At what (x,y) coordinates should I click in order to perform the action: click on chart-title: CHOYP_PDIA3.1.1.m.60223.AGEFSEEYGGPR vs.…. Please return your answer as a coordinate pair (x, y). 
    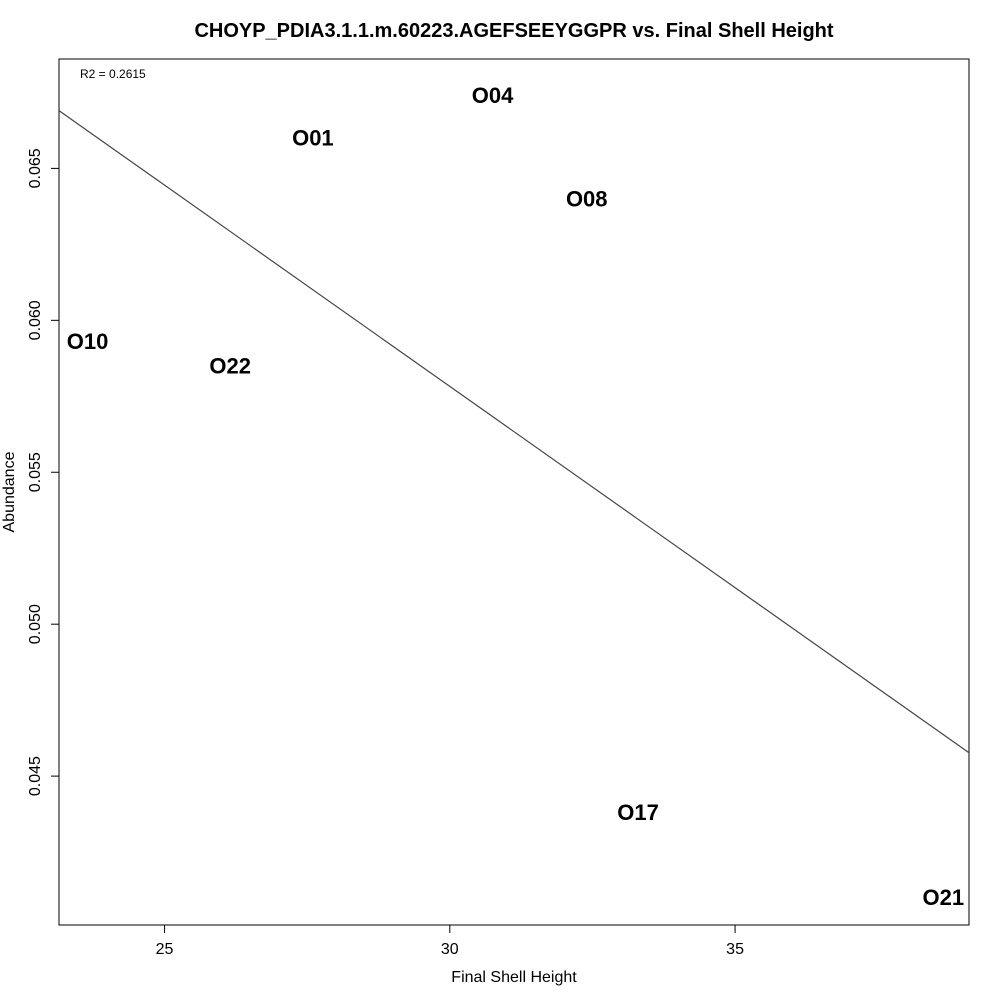
    Looking at the image, I should click on (513, 31).